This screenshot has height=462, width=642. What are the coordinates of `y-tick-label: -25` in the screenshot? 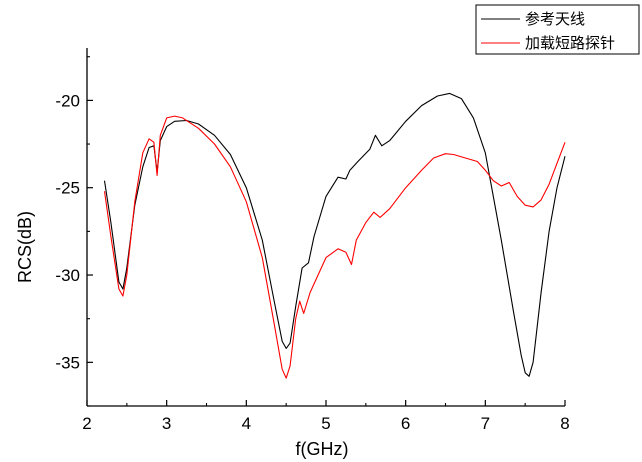 It's located at (67, 188).